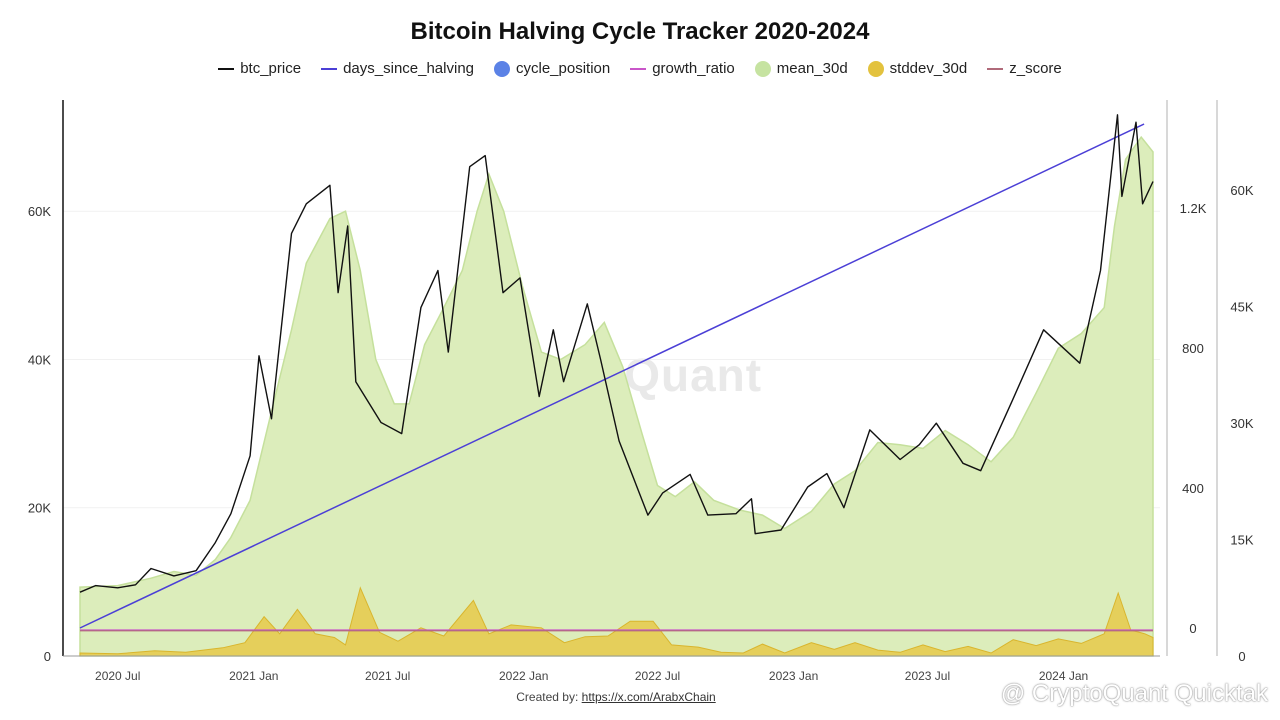 The image size is (1280, 720). What do you see at coordinates (523, 676) in the screenshot?
I see `x-tick-label: 2022 Jan` at bounding box center [523, 676].